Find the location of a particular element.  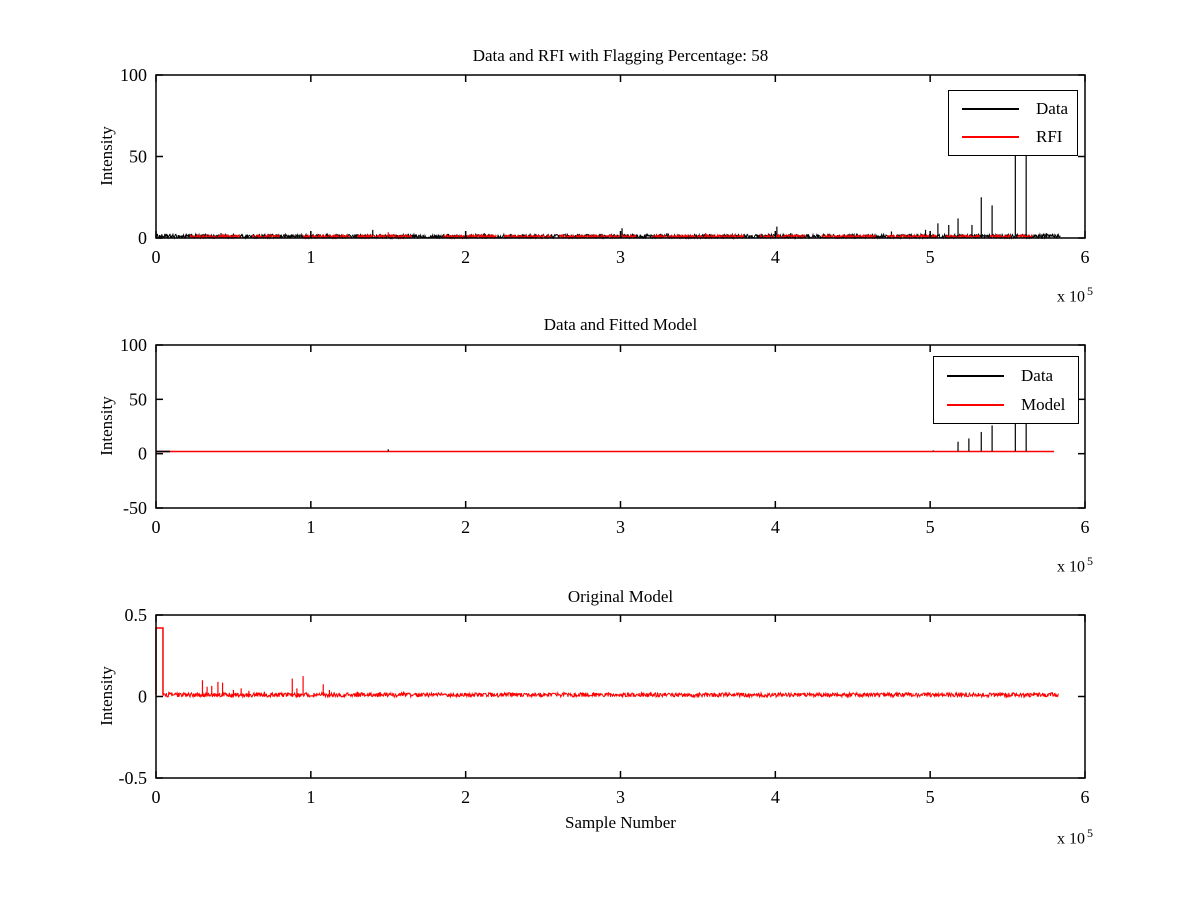

panel1-x-exponent: x 10 5 is located at coordinates (1075, 295).